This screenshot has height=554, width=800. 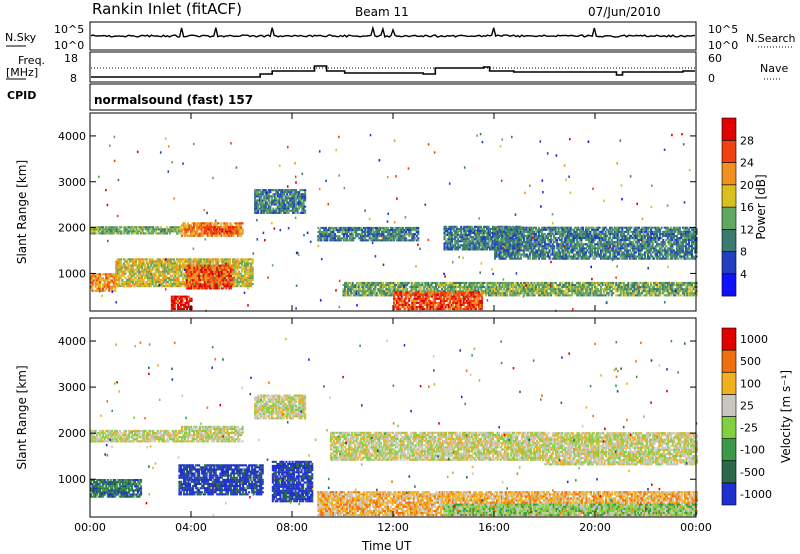 What do you see at coordinates (73, 78) in the screenshot?
I see `freq-tick-bottom: 8` at bounding box center [73, 78].